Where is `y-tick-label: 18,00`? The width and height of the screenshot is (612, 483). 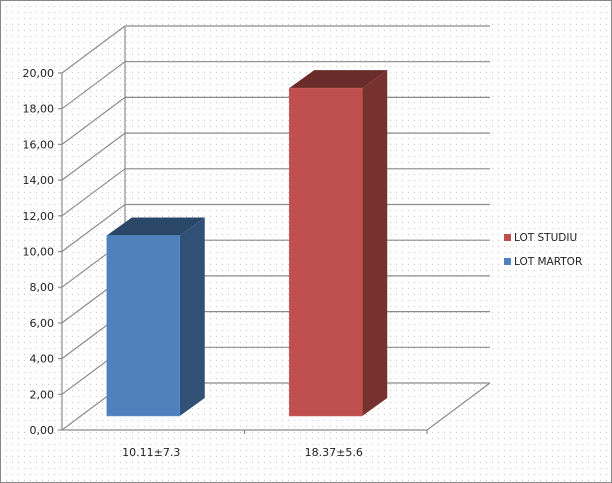
y-tick-label: 18,00 is located at coordinates (39, 109).